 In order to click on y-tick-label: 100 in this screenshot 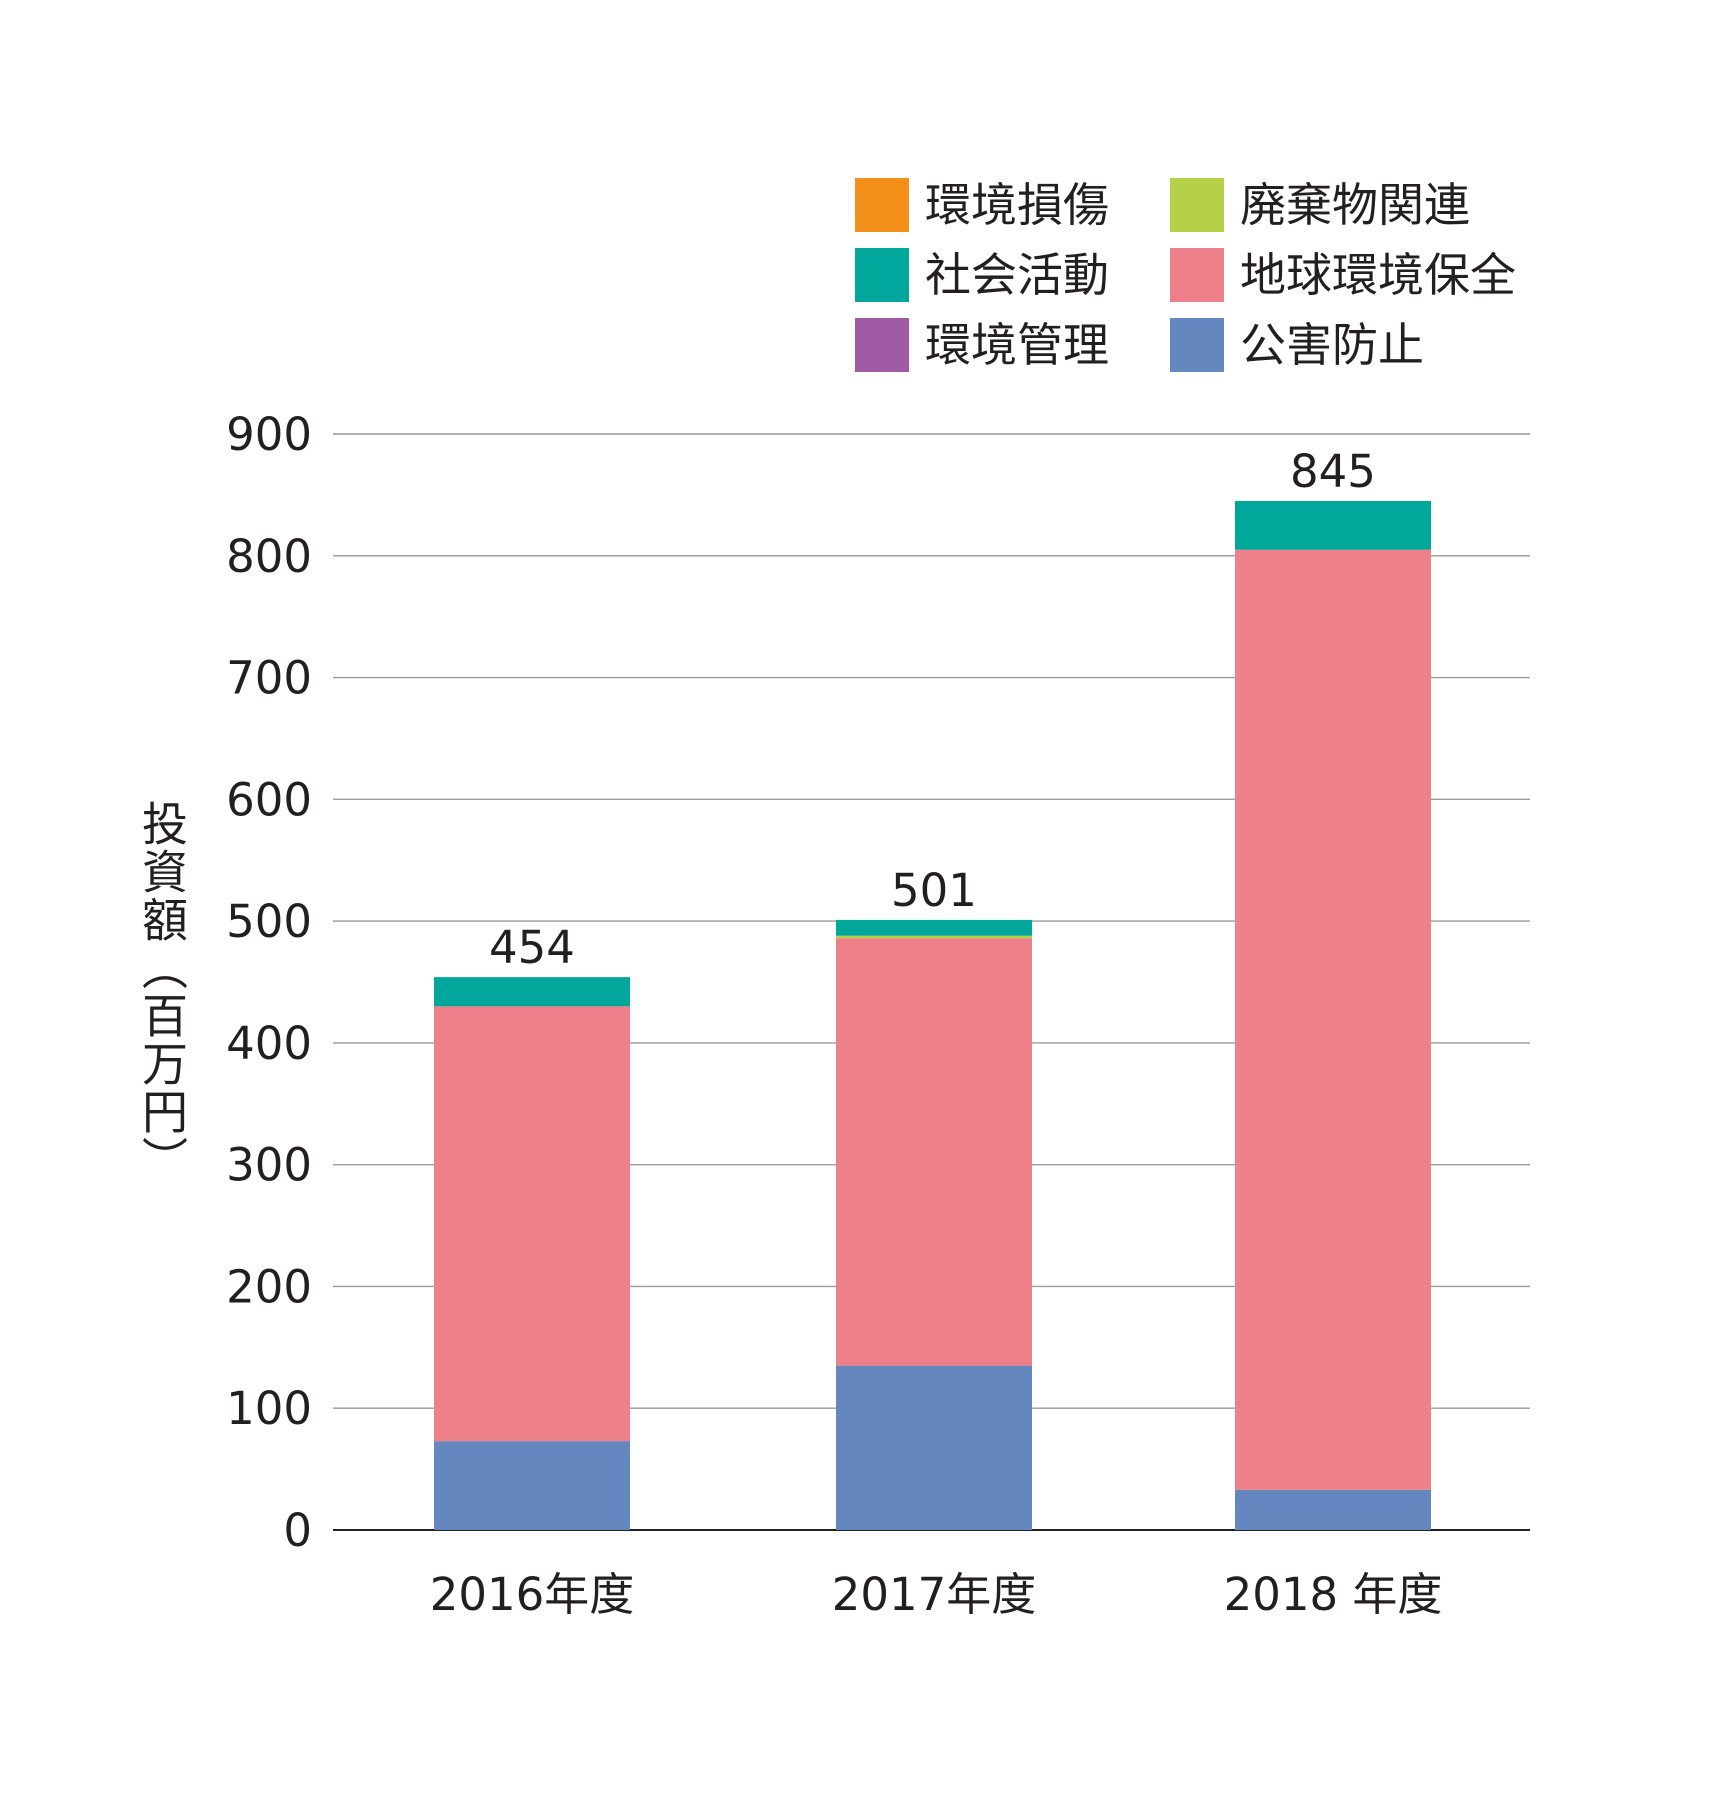, I will do `click(269, 1408)`.